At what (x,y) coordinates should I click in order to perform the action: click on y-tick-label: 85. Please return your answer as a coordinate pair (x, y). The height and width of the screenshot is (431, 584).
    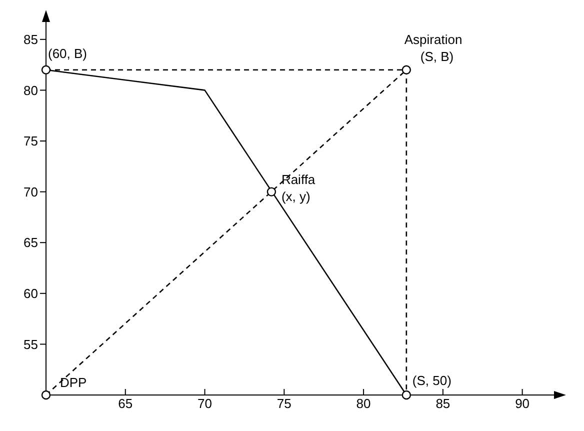
    Looking at the image, I should click on (31, 40).